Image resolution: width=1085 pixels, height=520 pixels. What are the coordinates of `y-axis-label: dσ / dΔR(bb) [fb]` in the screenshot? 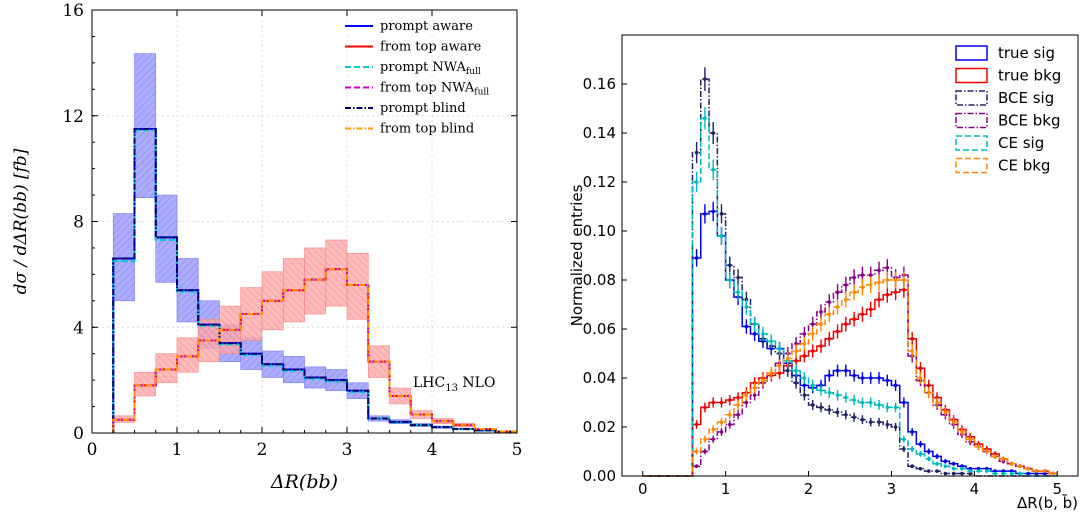 It's located at (21, 221).